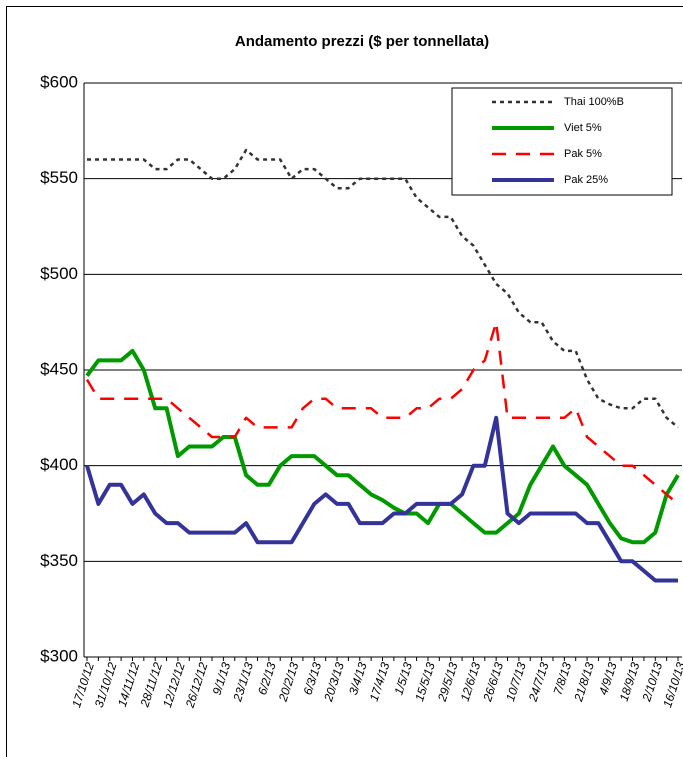 The image size is (683, 757). I want to click on y-tick-label: $450, so click(59, 368).